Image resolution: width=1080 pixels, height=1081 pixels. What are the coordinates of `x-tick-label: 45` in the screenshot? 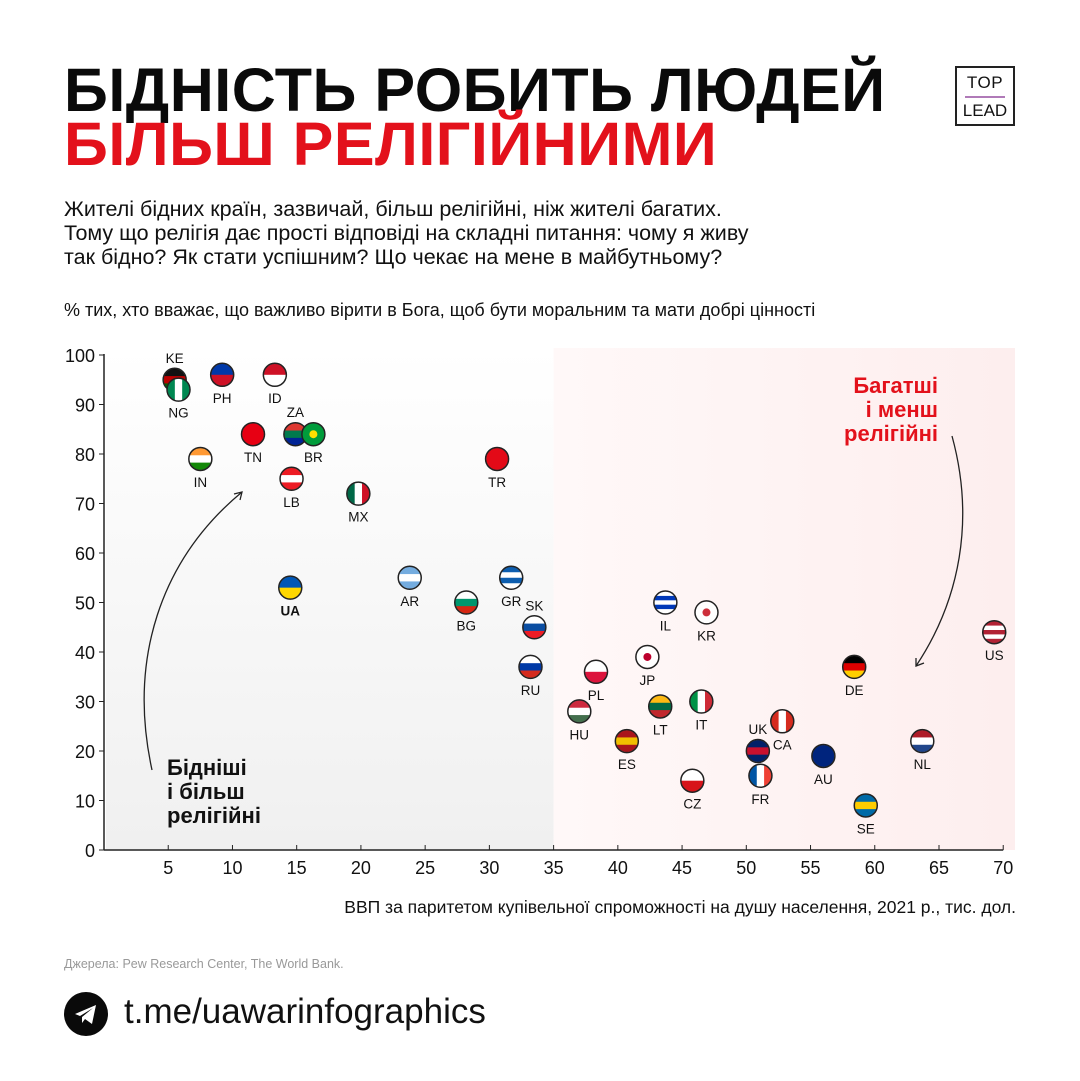 It's located at (682, 868).